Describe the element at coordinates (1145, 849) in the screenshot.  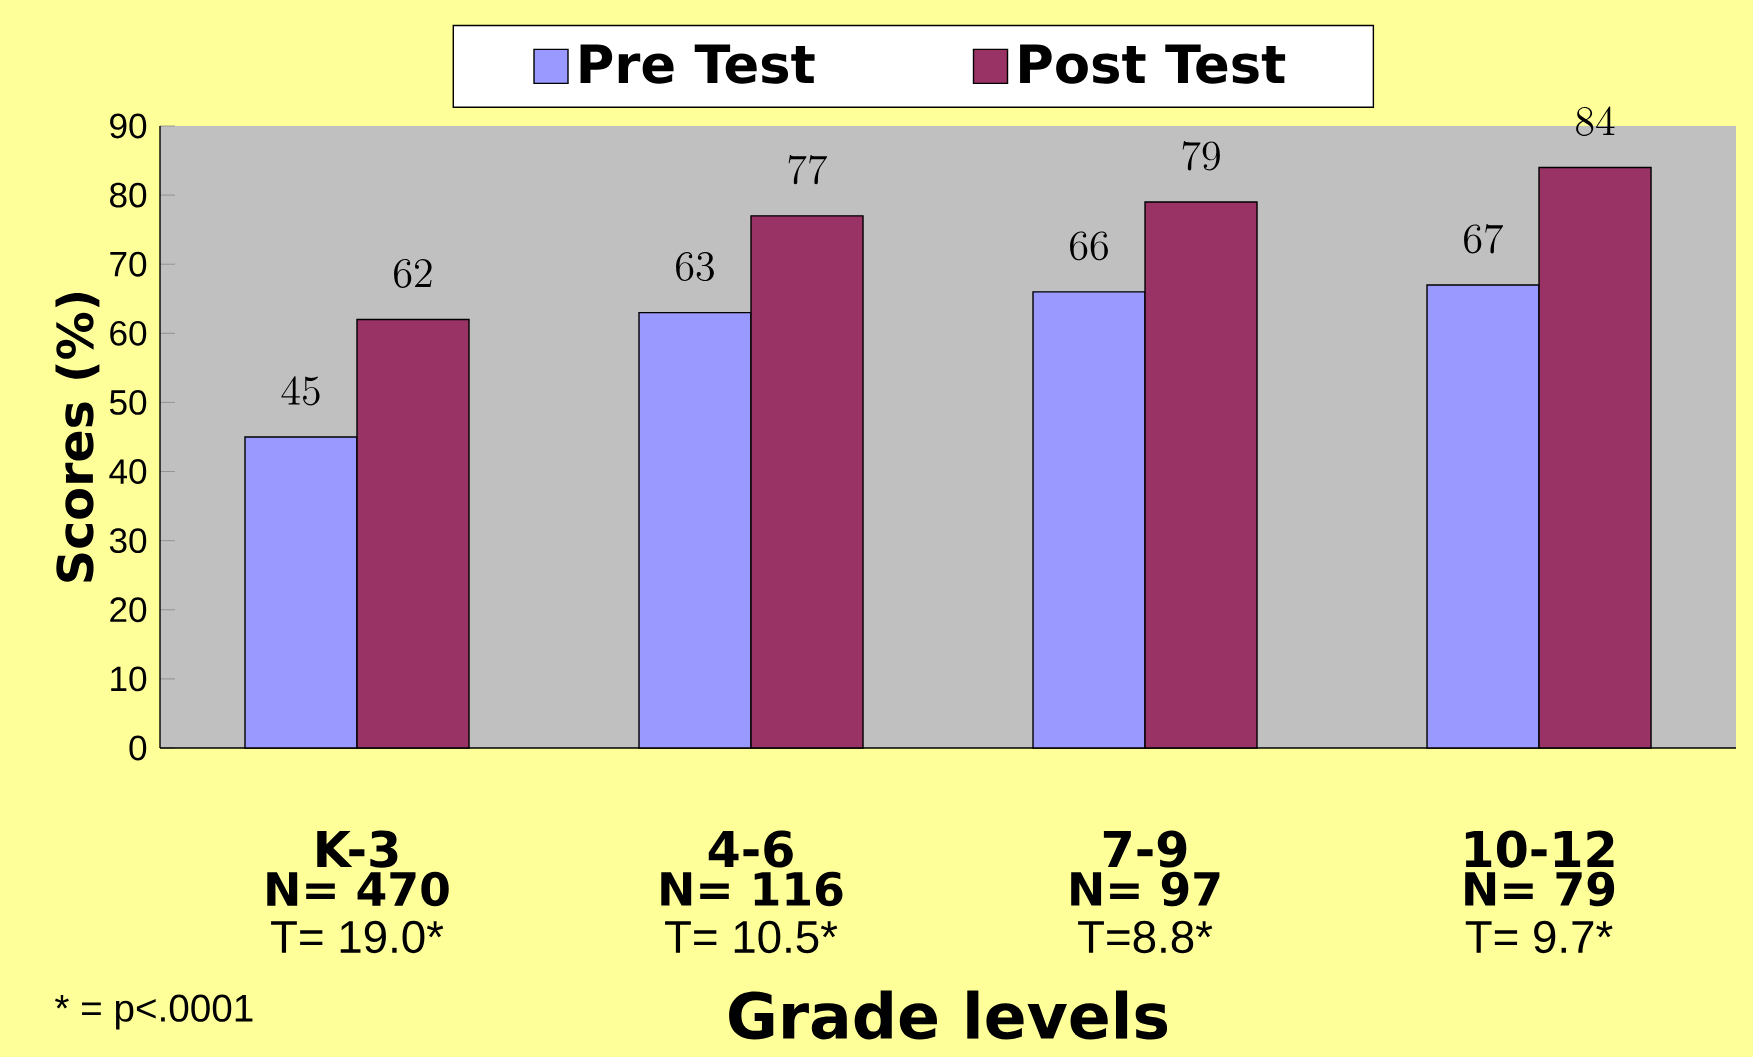
I see `x-tick-label: 7-9` at that location.